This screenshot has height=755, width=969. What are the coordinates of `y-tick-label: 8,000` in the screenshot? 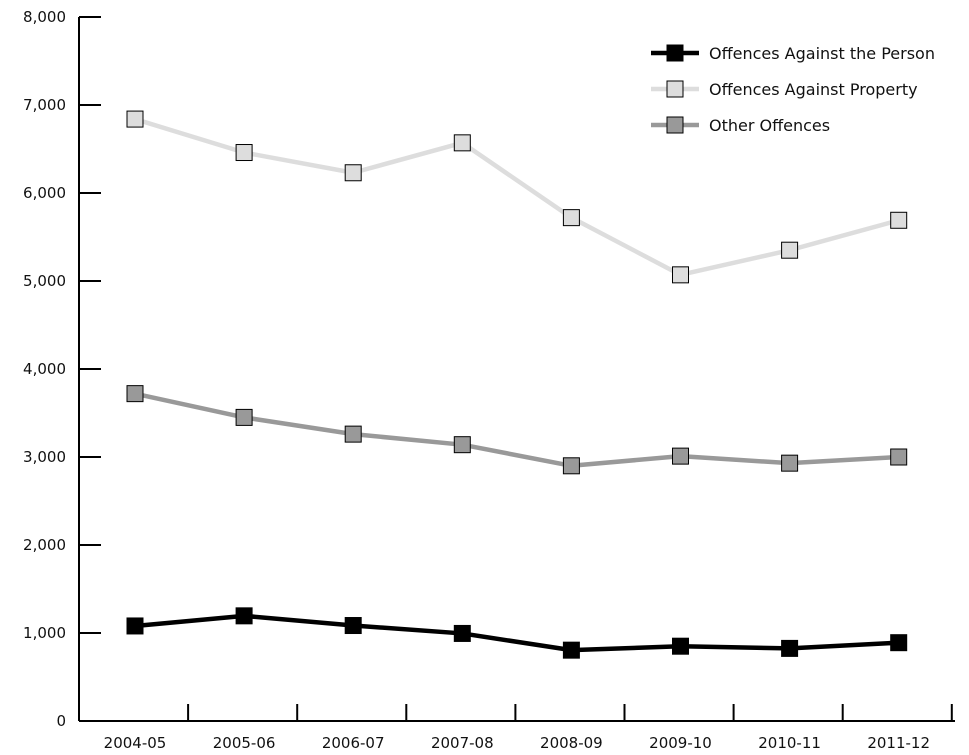 It's located at (44, 17).